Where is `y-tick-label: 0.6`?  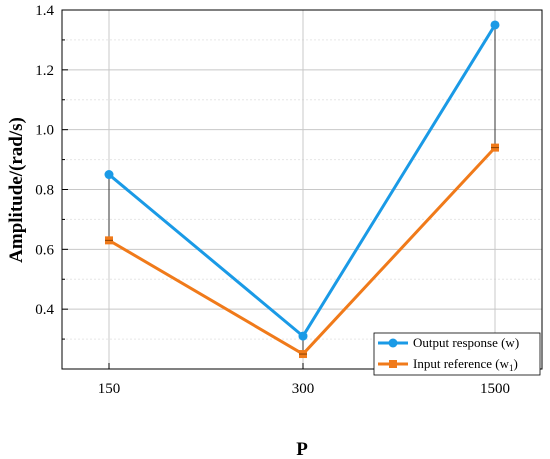
y-tick-label: 0.6 is located at coordinates (44, 250).